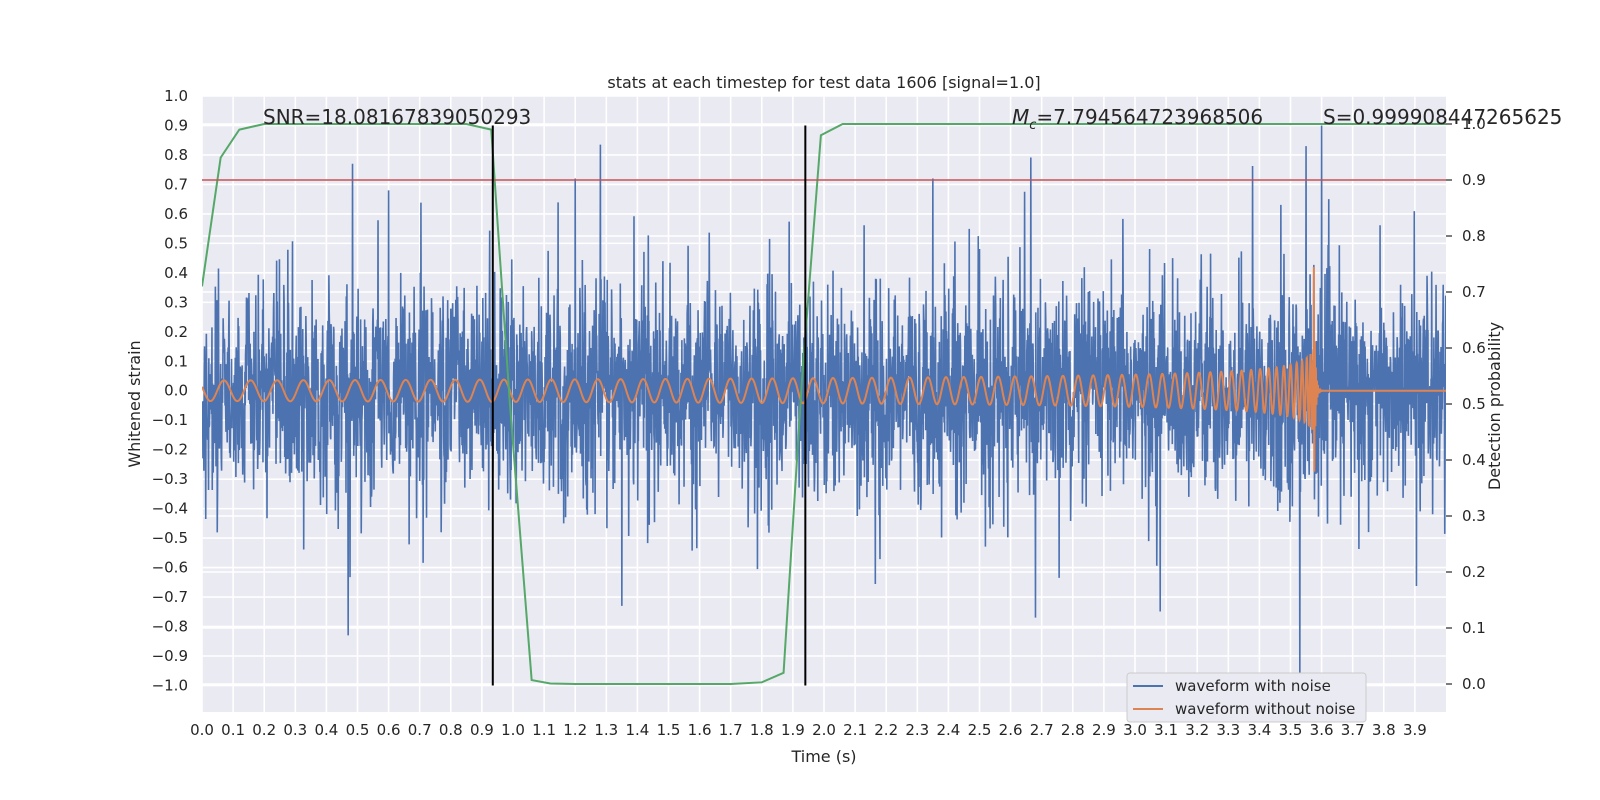  What do you see at coordinates (1322, 730) in the screenshot?
I see `x-tick-label: 3.6` at bounding box center [1322, 730].